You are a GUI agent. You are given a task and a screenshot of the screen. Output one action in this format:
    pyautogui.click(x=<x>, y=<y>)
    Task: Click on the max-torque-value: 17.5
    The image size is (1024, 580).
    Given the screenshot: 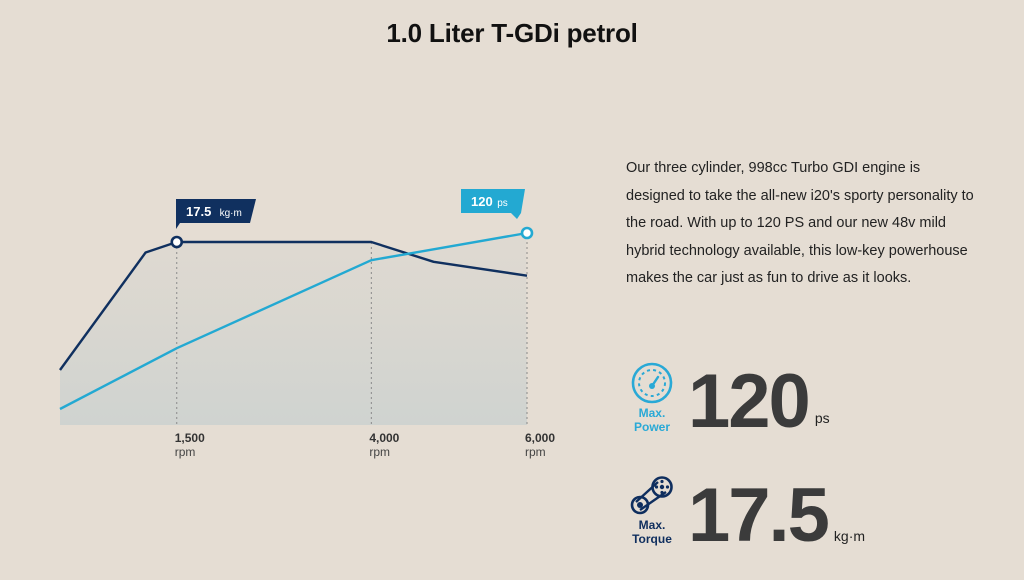 What is the action you would take?
    pyautogui.click(x=759, y=515)
    